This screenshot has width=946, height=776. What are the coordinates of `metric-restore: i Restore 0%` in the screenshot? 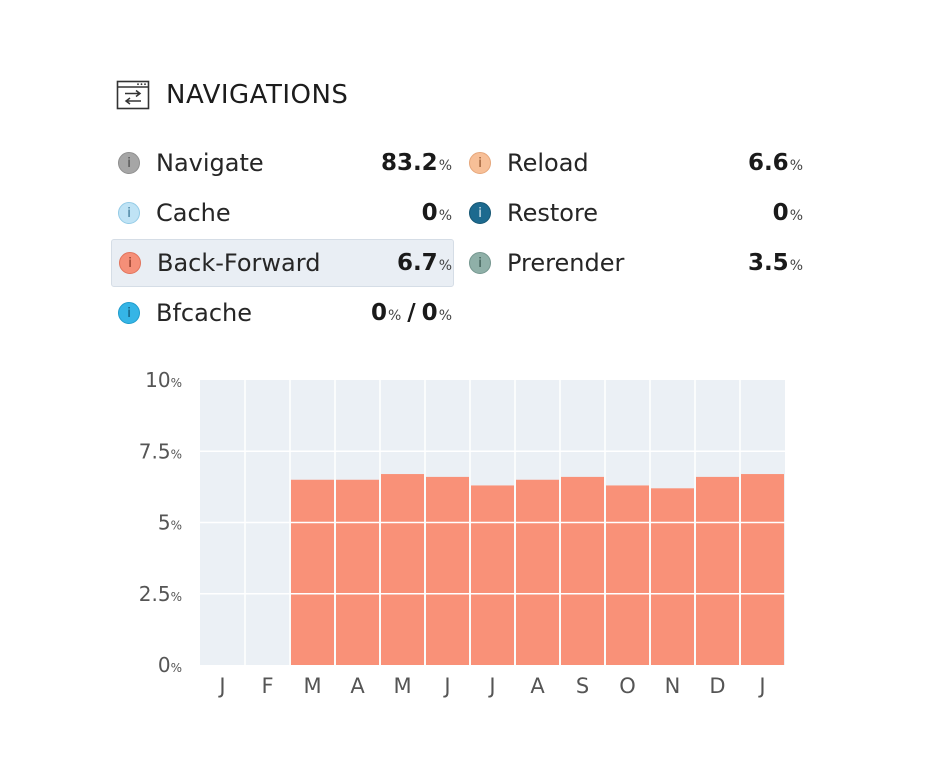 It's located at (633, 213).